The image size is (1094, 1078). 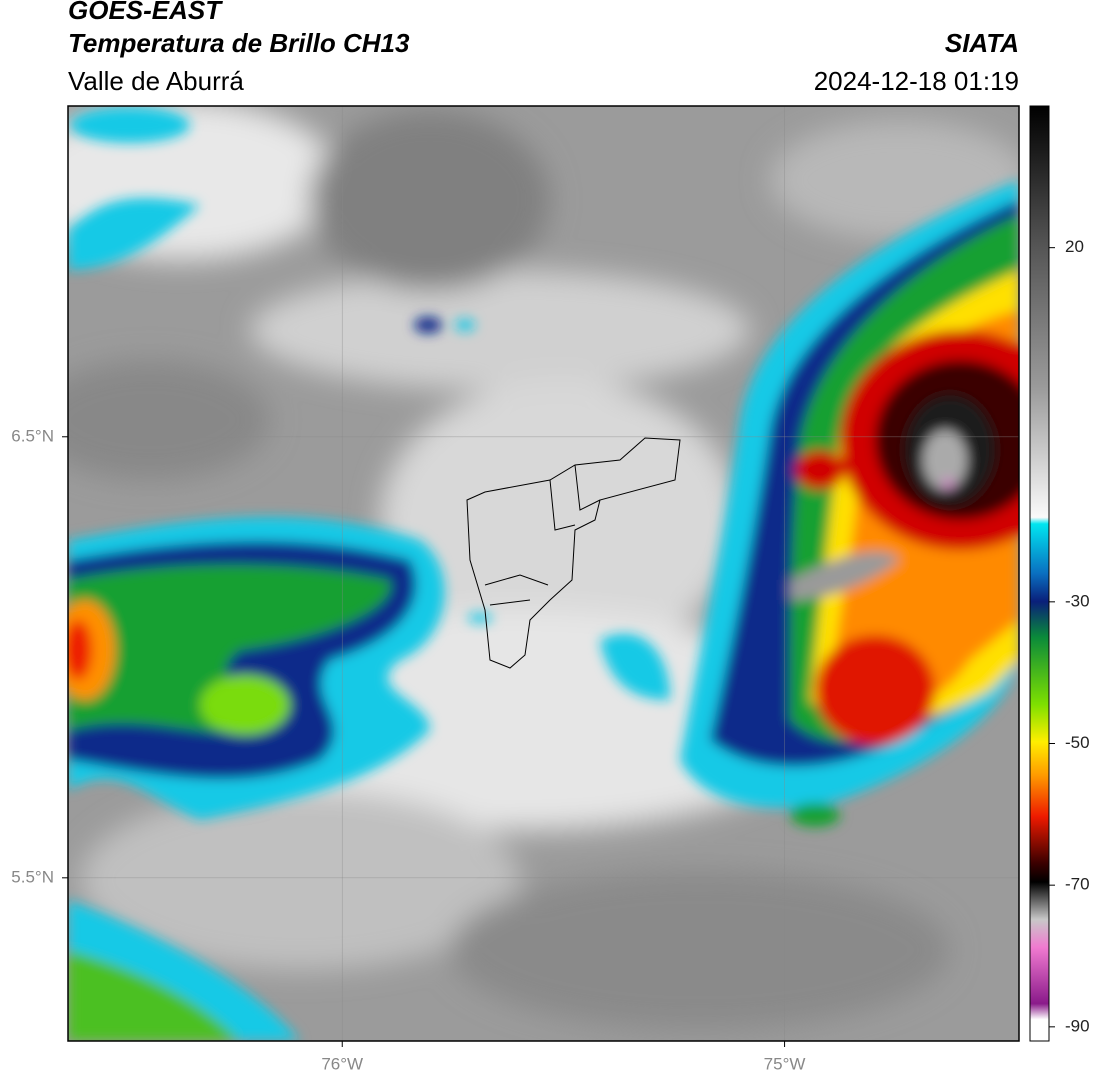 What do you see at coordinates (1074, 246) in the screenshot?
I see `colorbar-label: 20` at bounding box center [1074, 246].